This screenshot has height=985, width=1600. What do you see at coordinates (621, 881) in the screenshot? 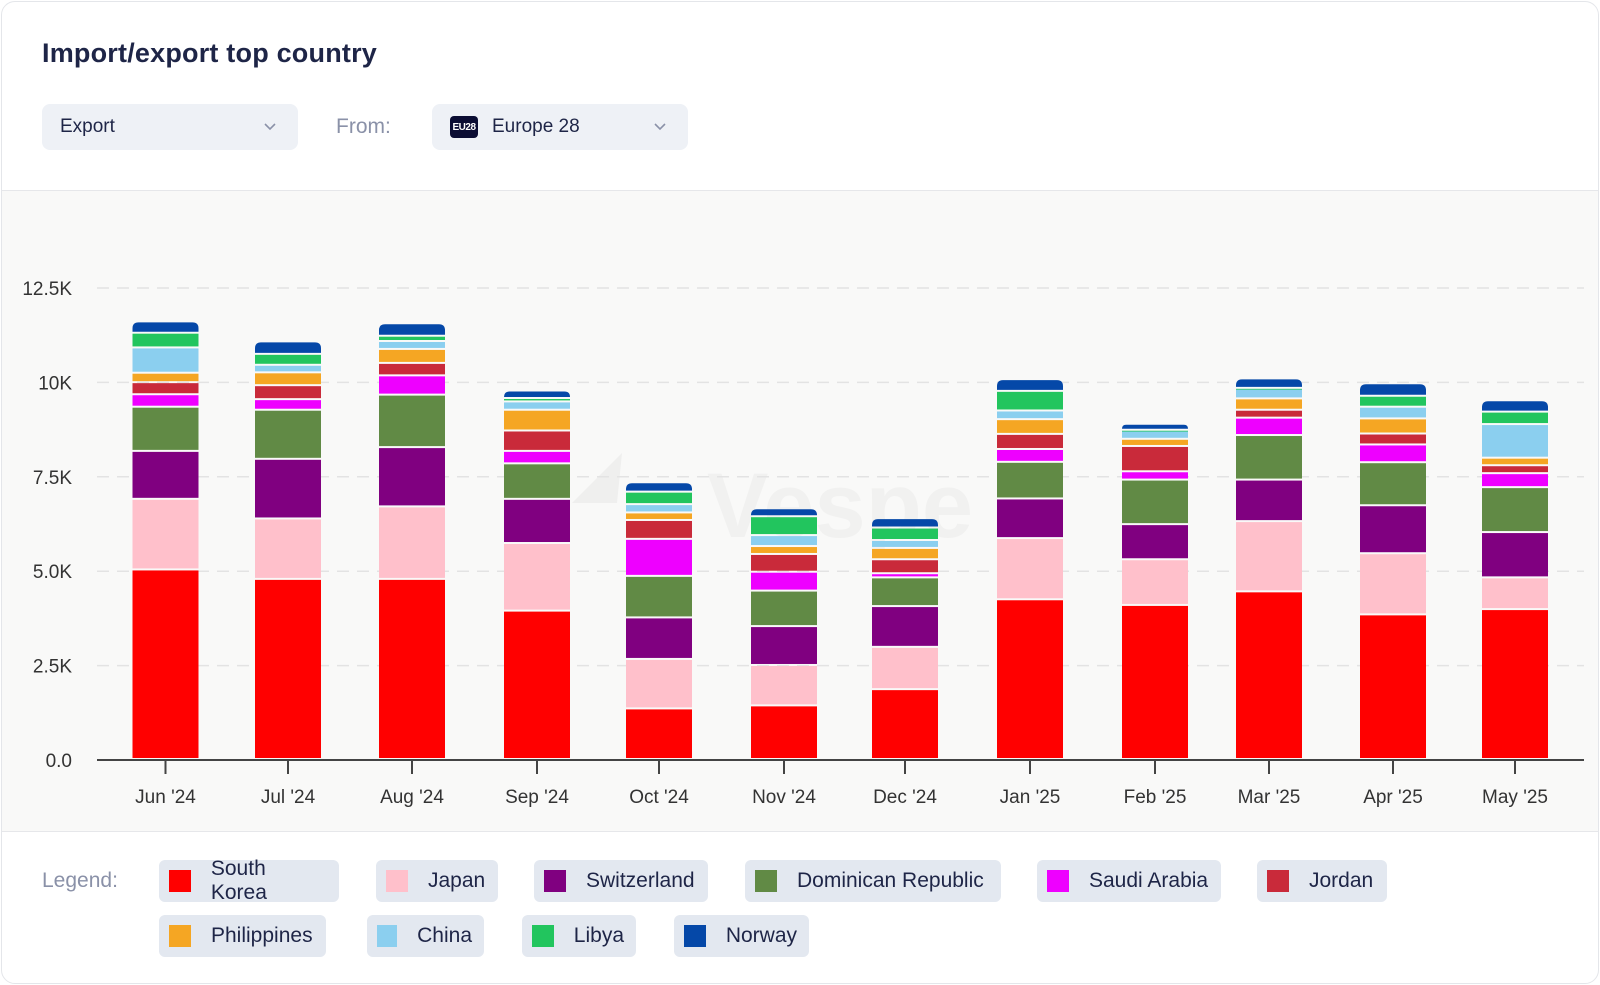
I see `legend-item-switzerland: Switzerland` at bounding box center [621, 881].